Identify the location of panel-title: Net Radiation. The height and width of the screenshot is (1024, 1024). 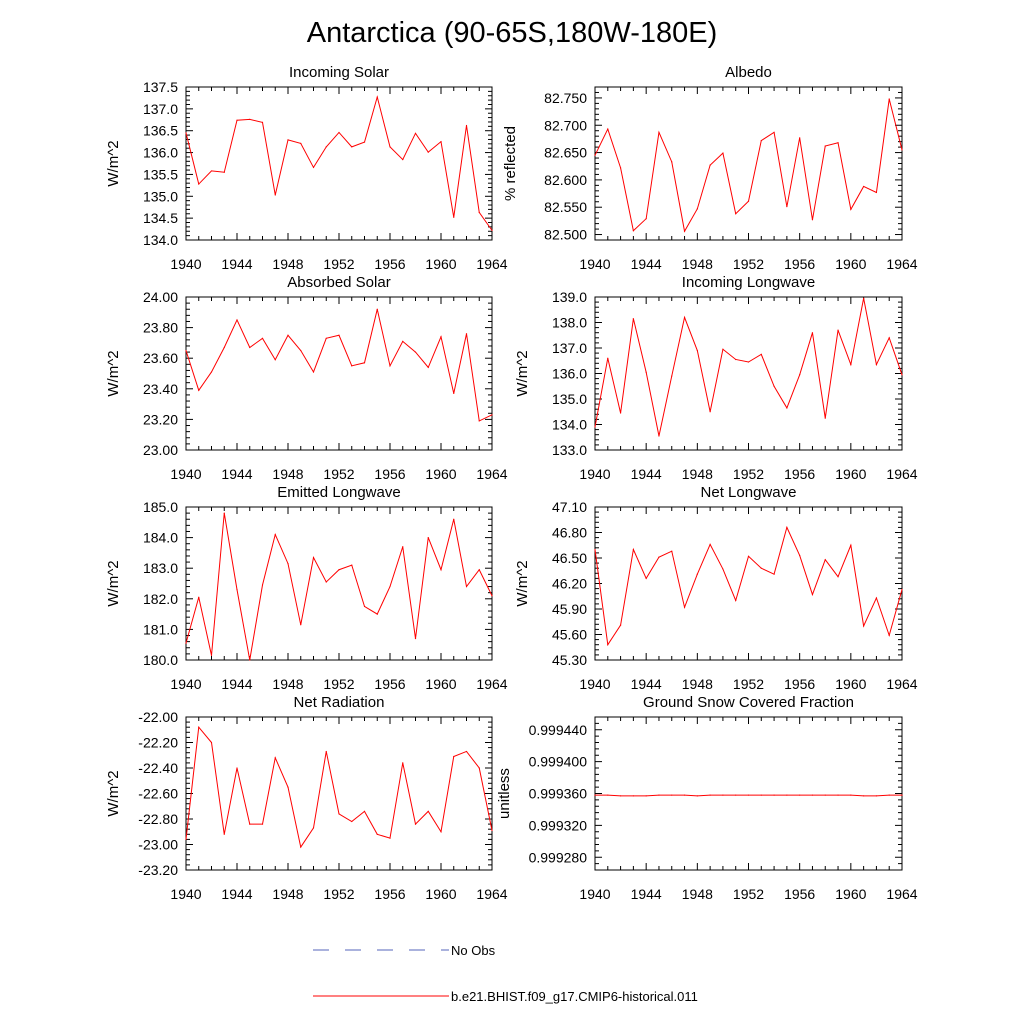
(339, 702).